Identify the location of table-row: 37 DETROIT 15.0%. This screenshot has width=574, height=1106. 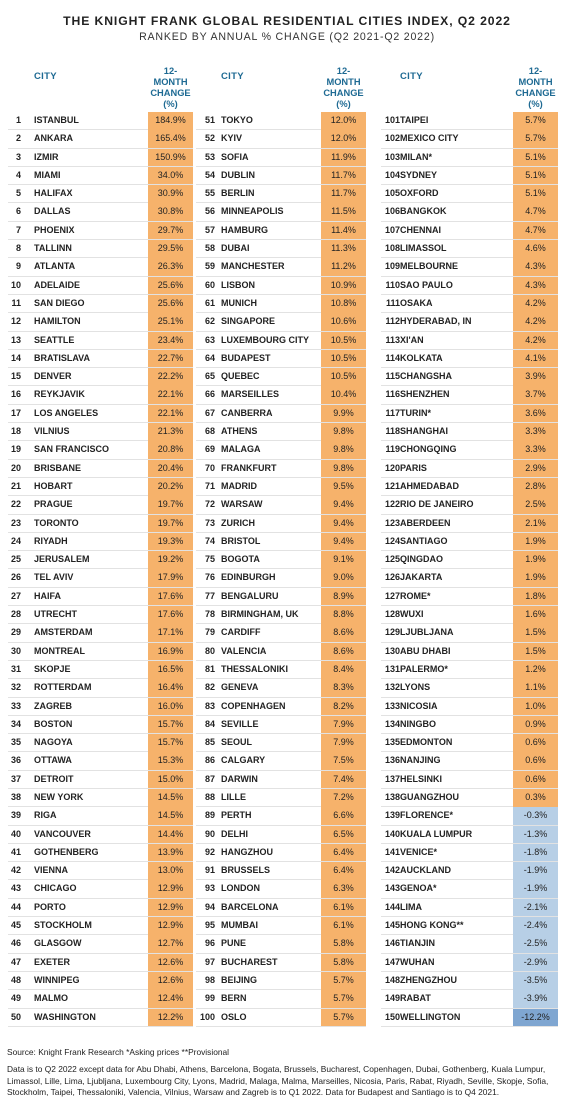
(100, 779).